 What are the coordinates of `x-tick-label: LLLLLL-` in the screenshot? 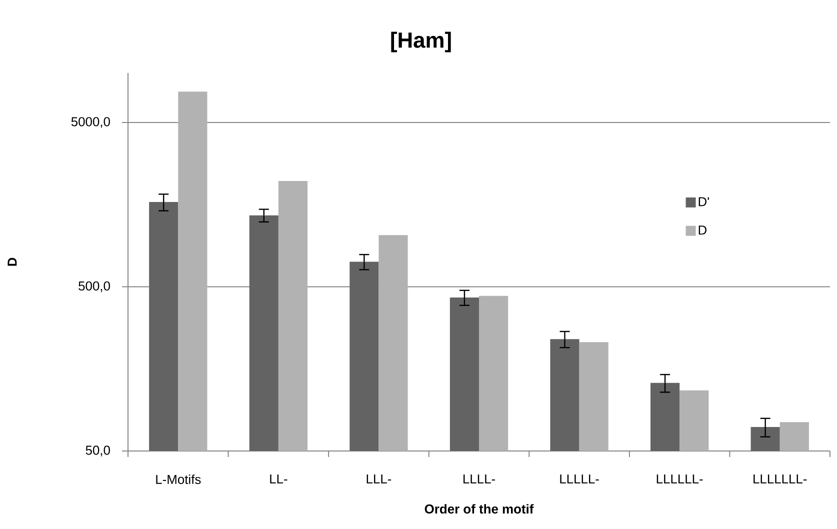 It's located at (679, 479).